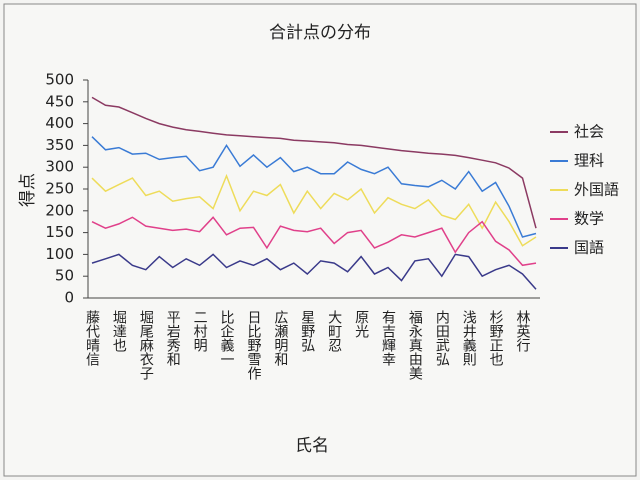 The height and width of the screenshot is (480, 640). I want to click on y-tick-label: 300, so click(59, 167).